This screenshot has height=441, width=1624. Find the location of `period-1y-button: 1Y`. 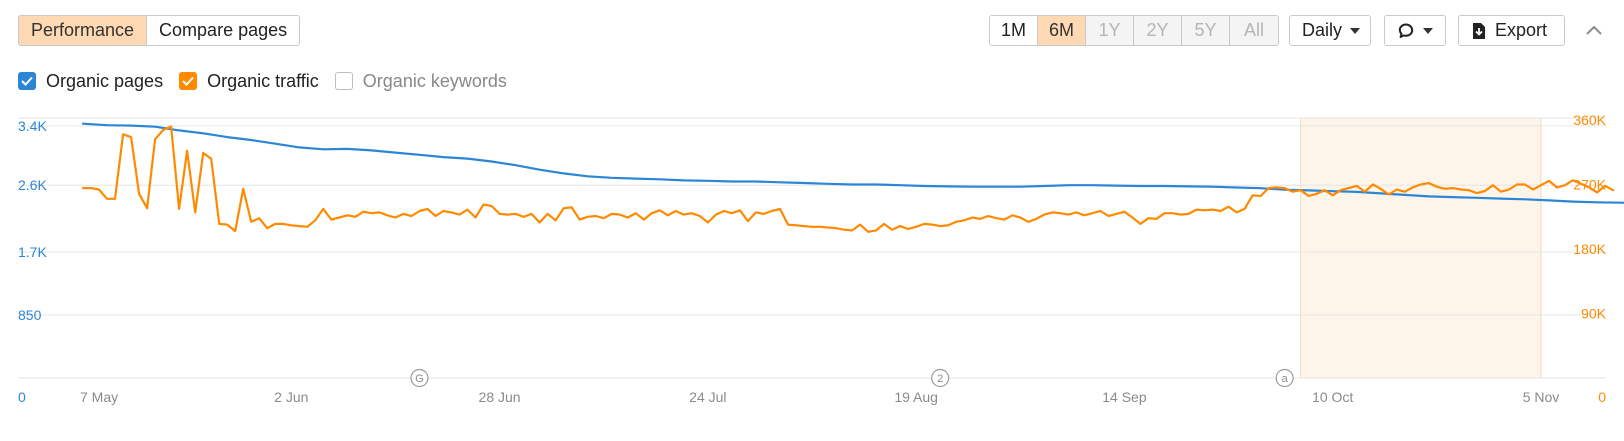

period-1y-button: 1Y is located at coordinates (1110, 30).